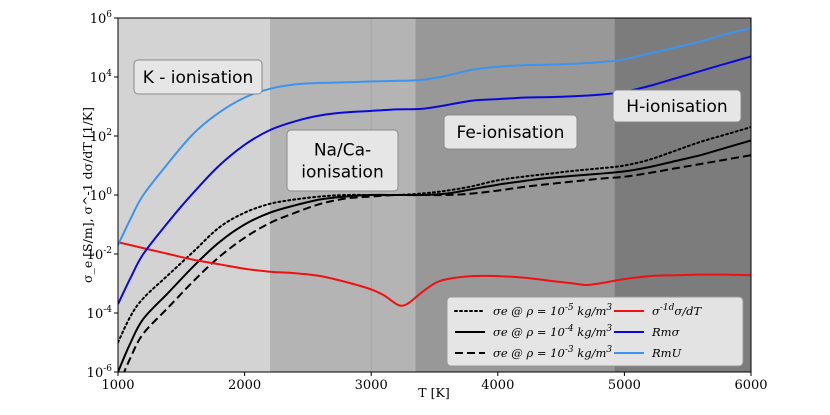  I want to click on region-label-3: H-ionisation, so click(677, 106).